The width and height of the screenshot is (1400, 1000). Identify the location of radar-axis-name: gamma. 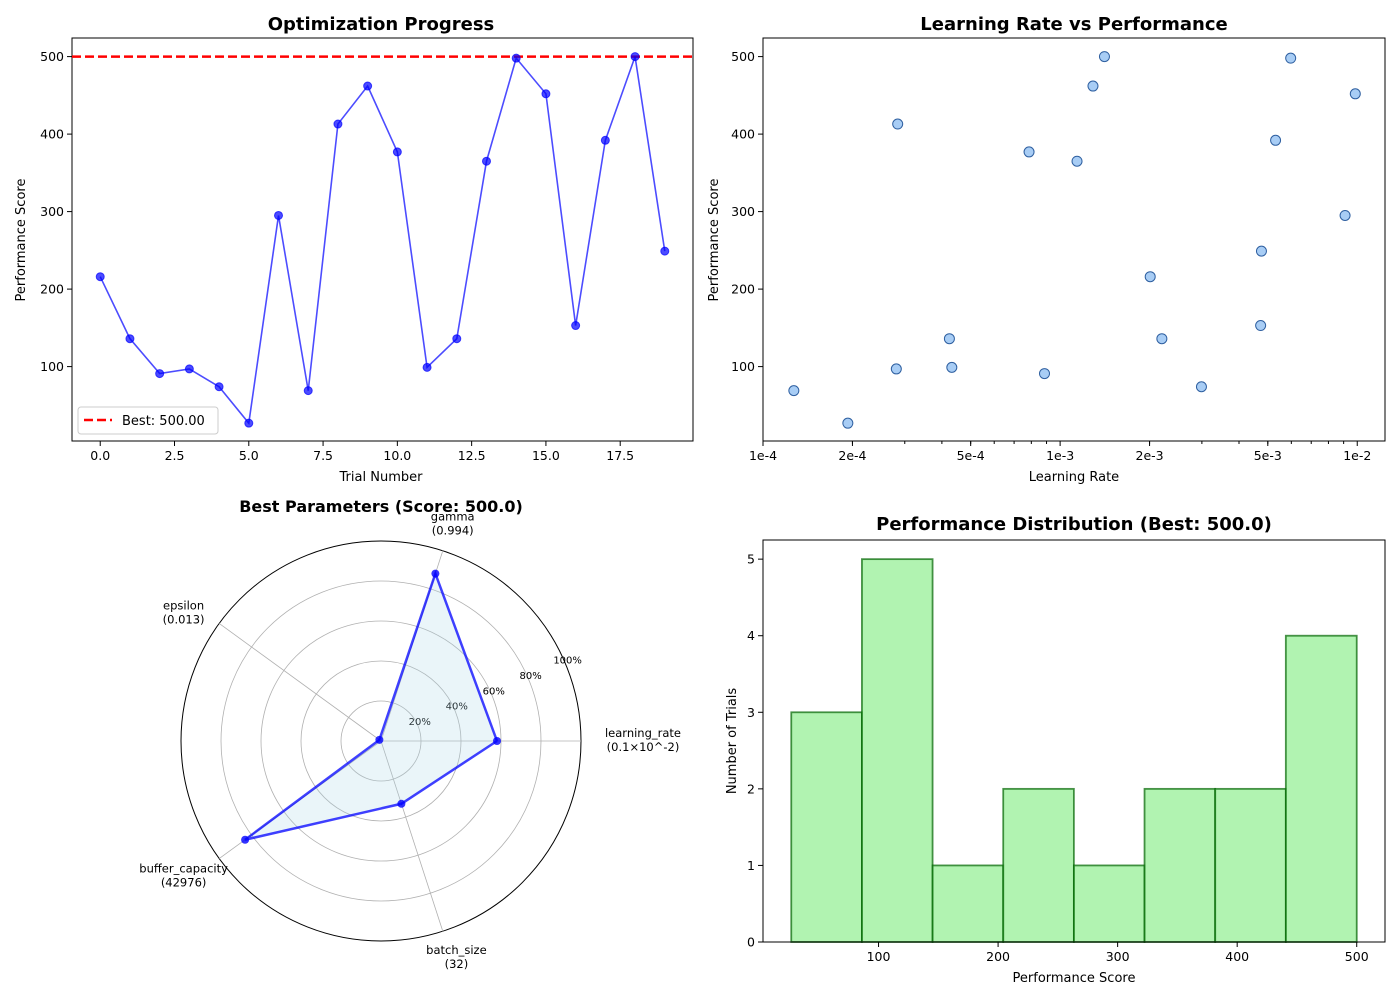
(453, 516).